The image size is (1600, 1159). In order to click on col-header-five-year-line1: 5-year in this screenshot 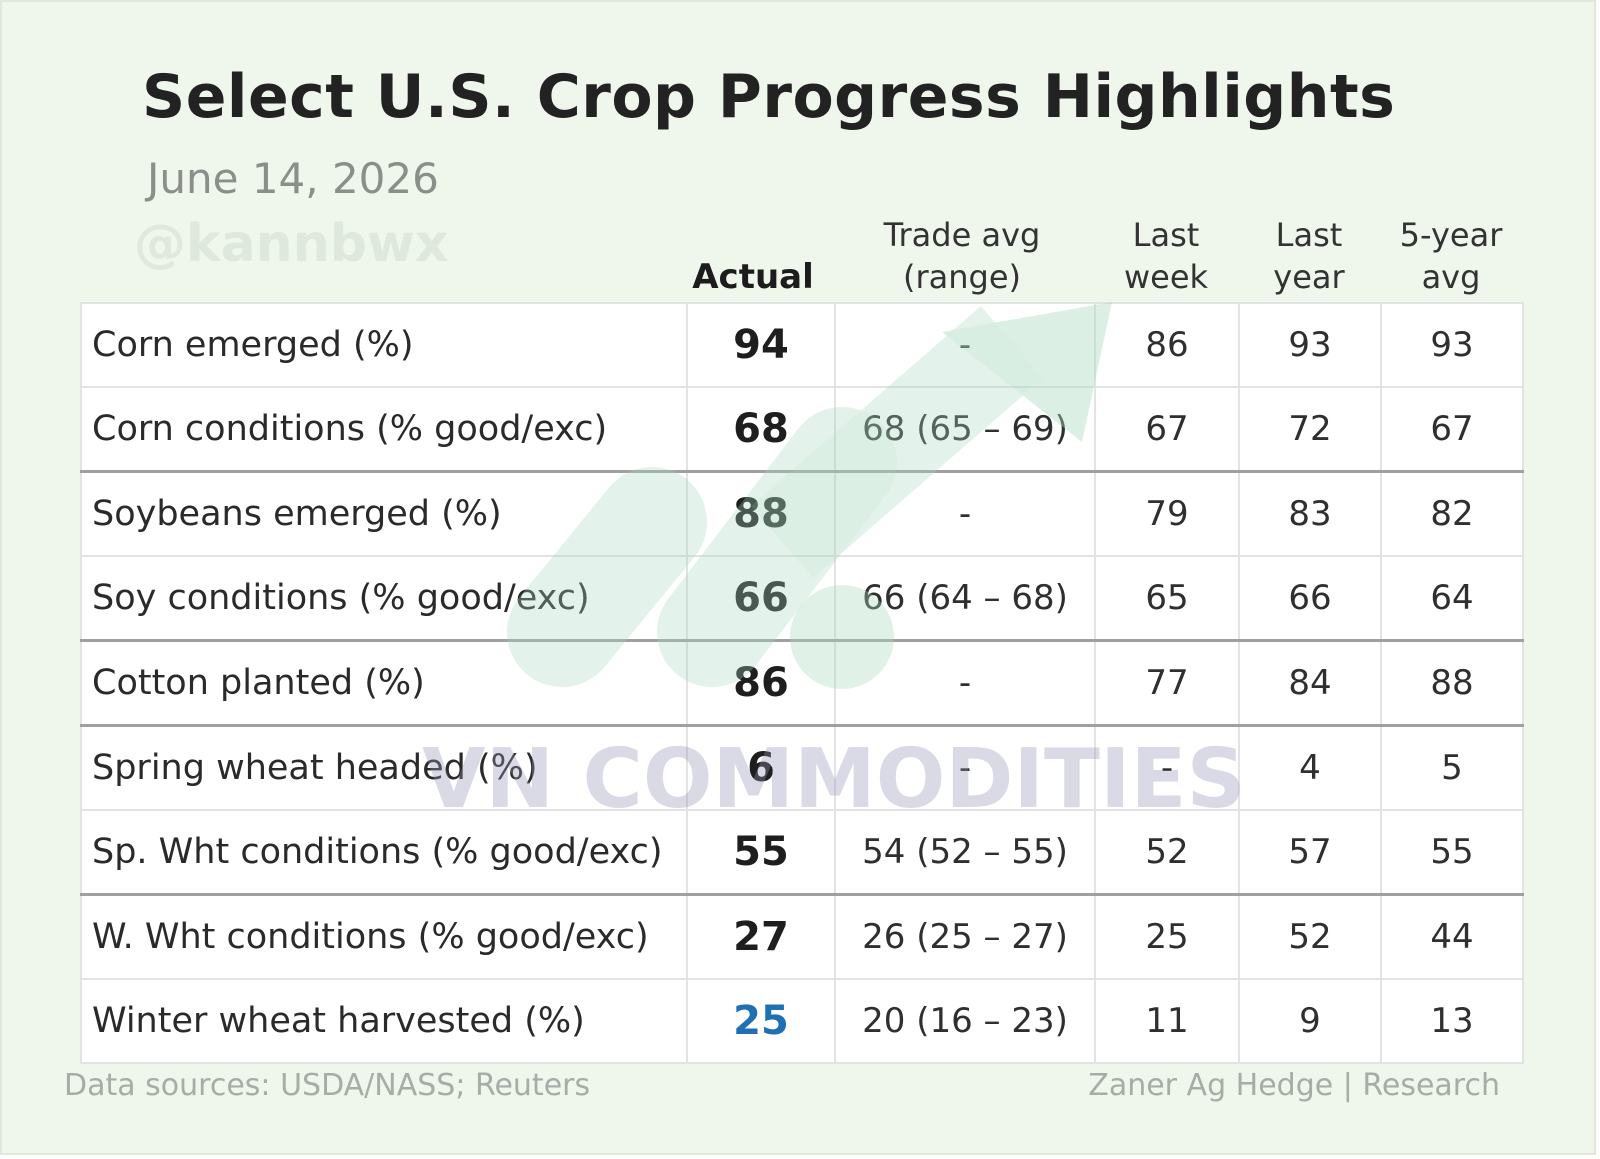, I will do `click(1451, 235)`.